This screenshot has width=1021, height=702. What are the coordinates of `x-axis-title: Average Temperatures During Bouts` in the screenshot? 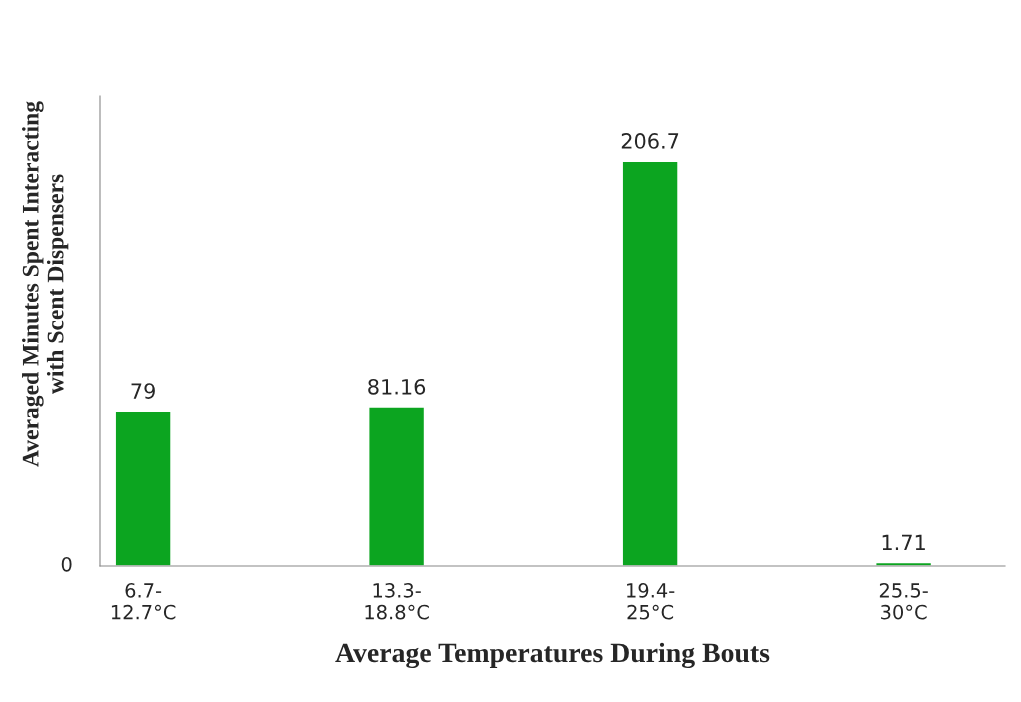 It's located at (552, 655).